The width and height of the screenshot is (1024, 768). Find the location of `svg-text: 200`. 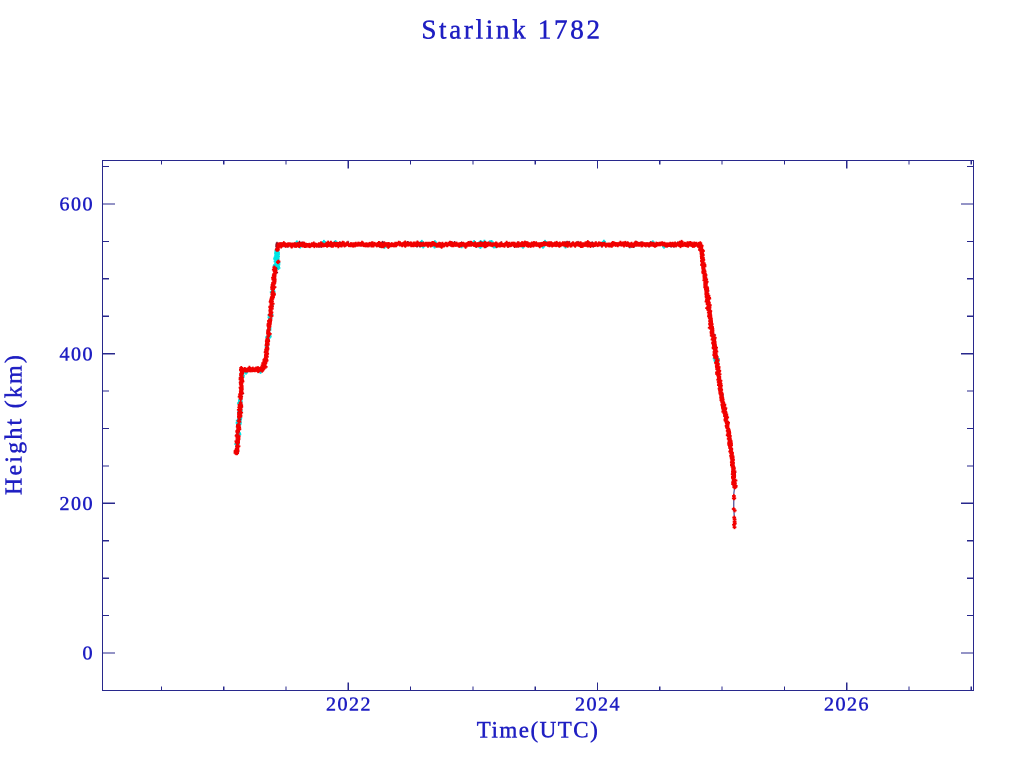

svg-text: 200 is located at coordinates (77, 504).